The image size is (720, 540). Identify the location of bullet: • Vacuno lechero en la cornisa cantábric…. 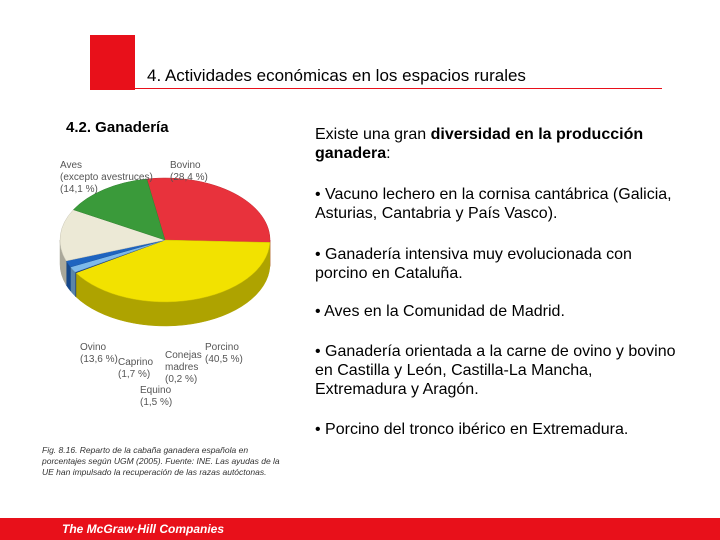
(493, 204).